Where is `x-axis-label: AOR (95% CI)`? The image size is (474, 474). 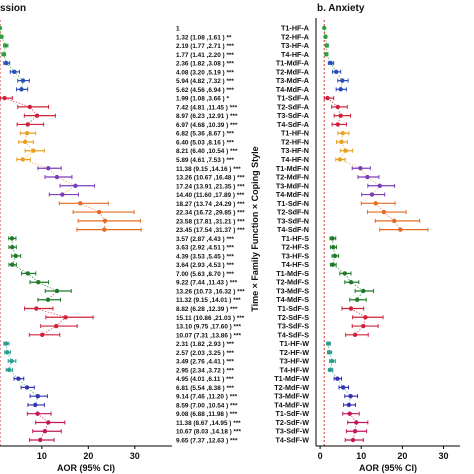 x-axis-label: AOR (95% CI) is located at coordinates (86, 468).